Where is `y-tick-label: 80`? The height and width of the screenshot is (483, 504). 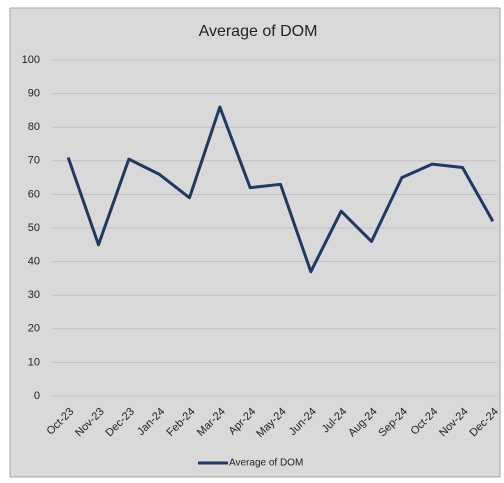
y-tick-label: 80 is located at coordinates (34, 127).